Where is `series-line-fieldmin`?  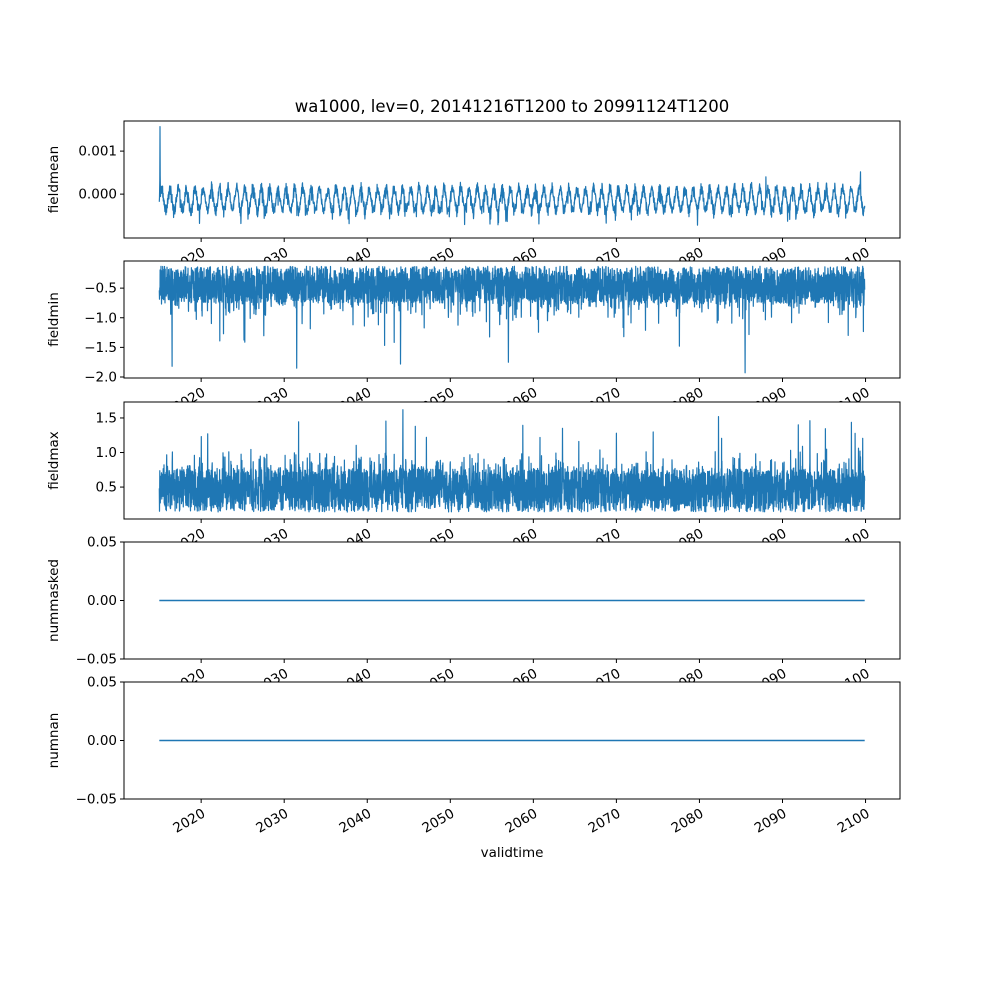
series-line-fieldmin is located at coordinates (512, 319).